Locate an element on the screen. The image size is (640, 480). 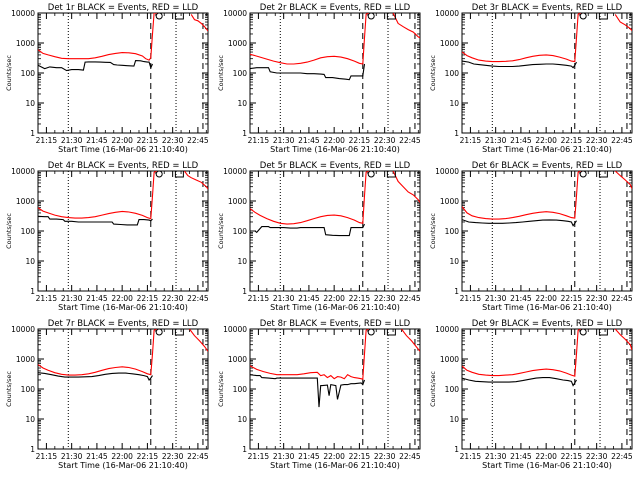
panel-title: Det 3r BLACK = Events, RED = LLD is located at coordinates (547, 8).